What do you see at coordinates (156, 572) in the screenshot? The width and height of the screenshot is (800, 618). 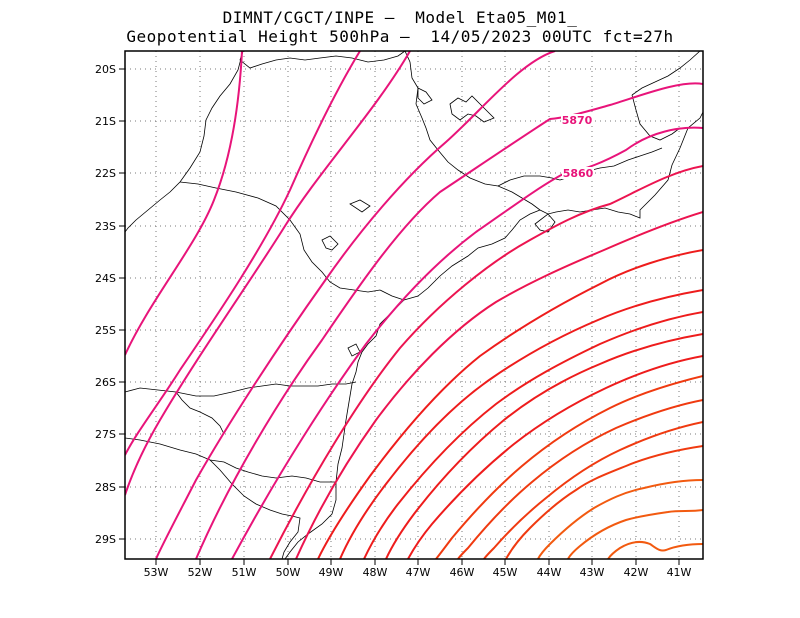 I see `lon-label: 53W` at bounding box center [156, 572].